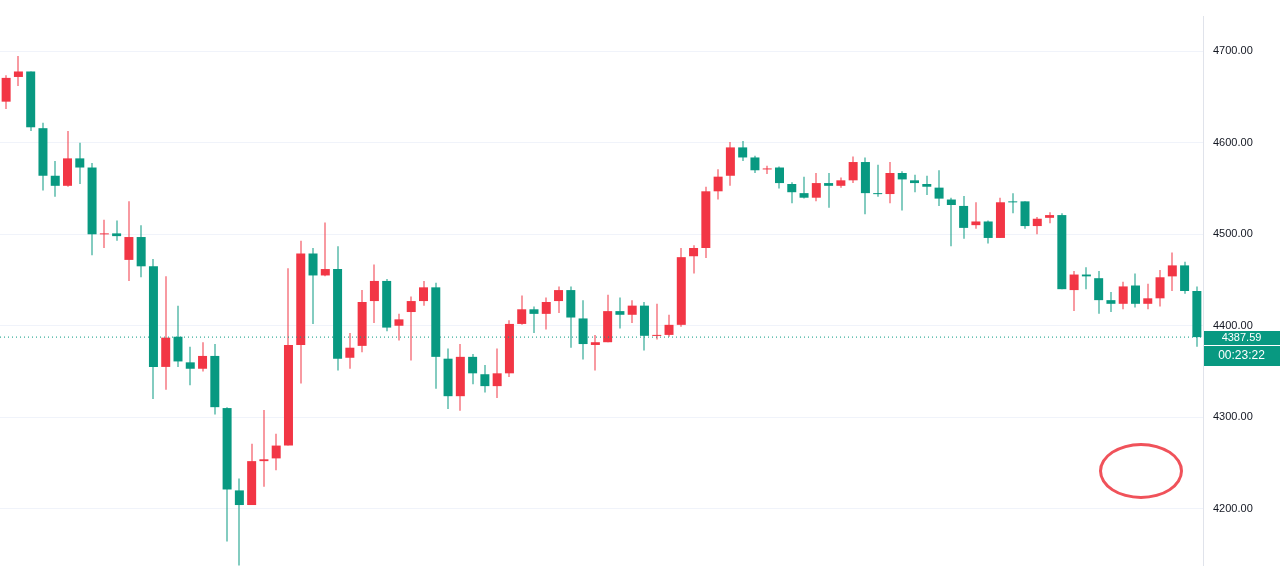 The width and height of the screenshot is (1280, 582). Describe the element at coordinates (1233, 233) in the screenshot. I see `y-tick-label: 4500.00` at that location.